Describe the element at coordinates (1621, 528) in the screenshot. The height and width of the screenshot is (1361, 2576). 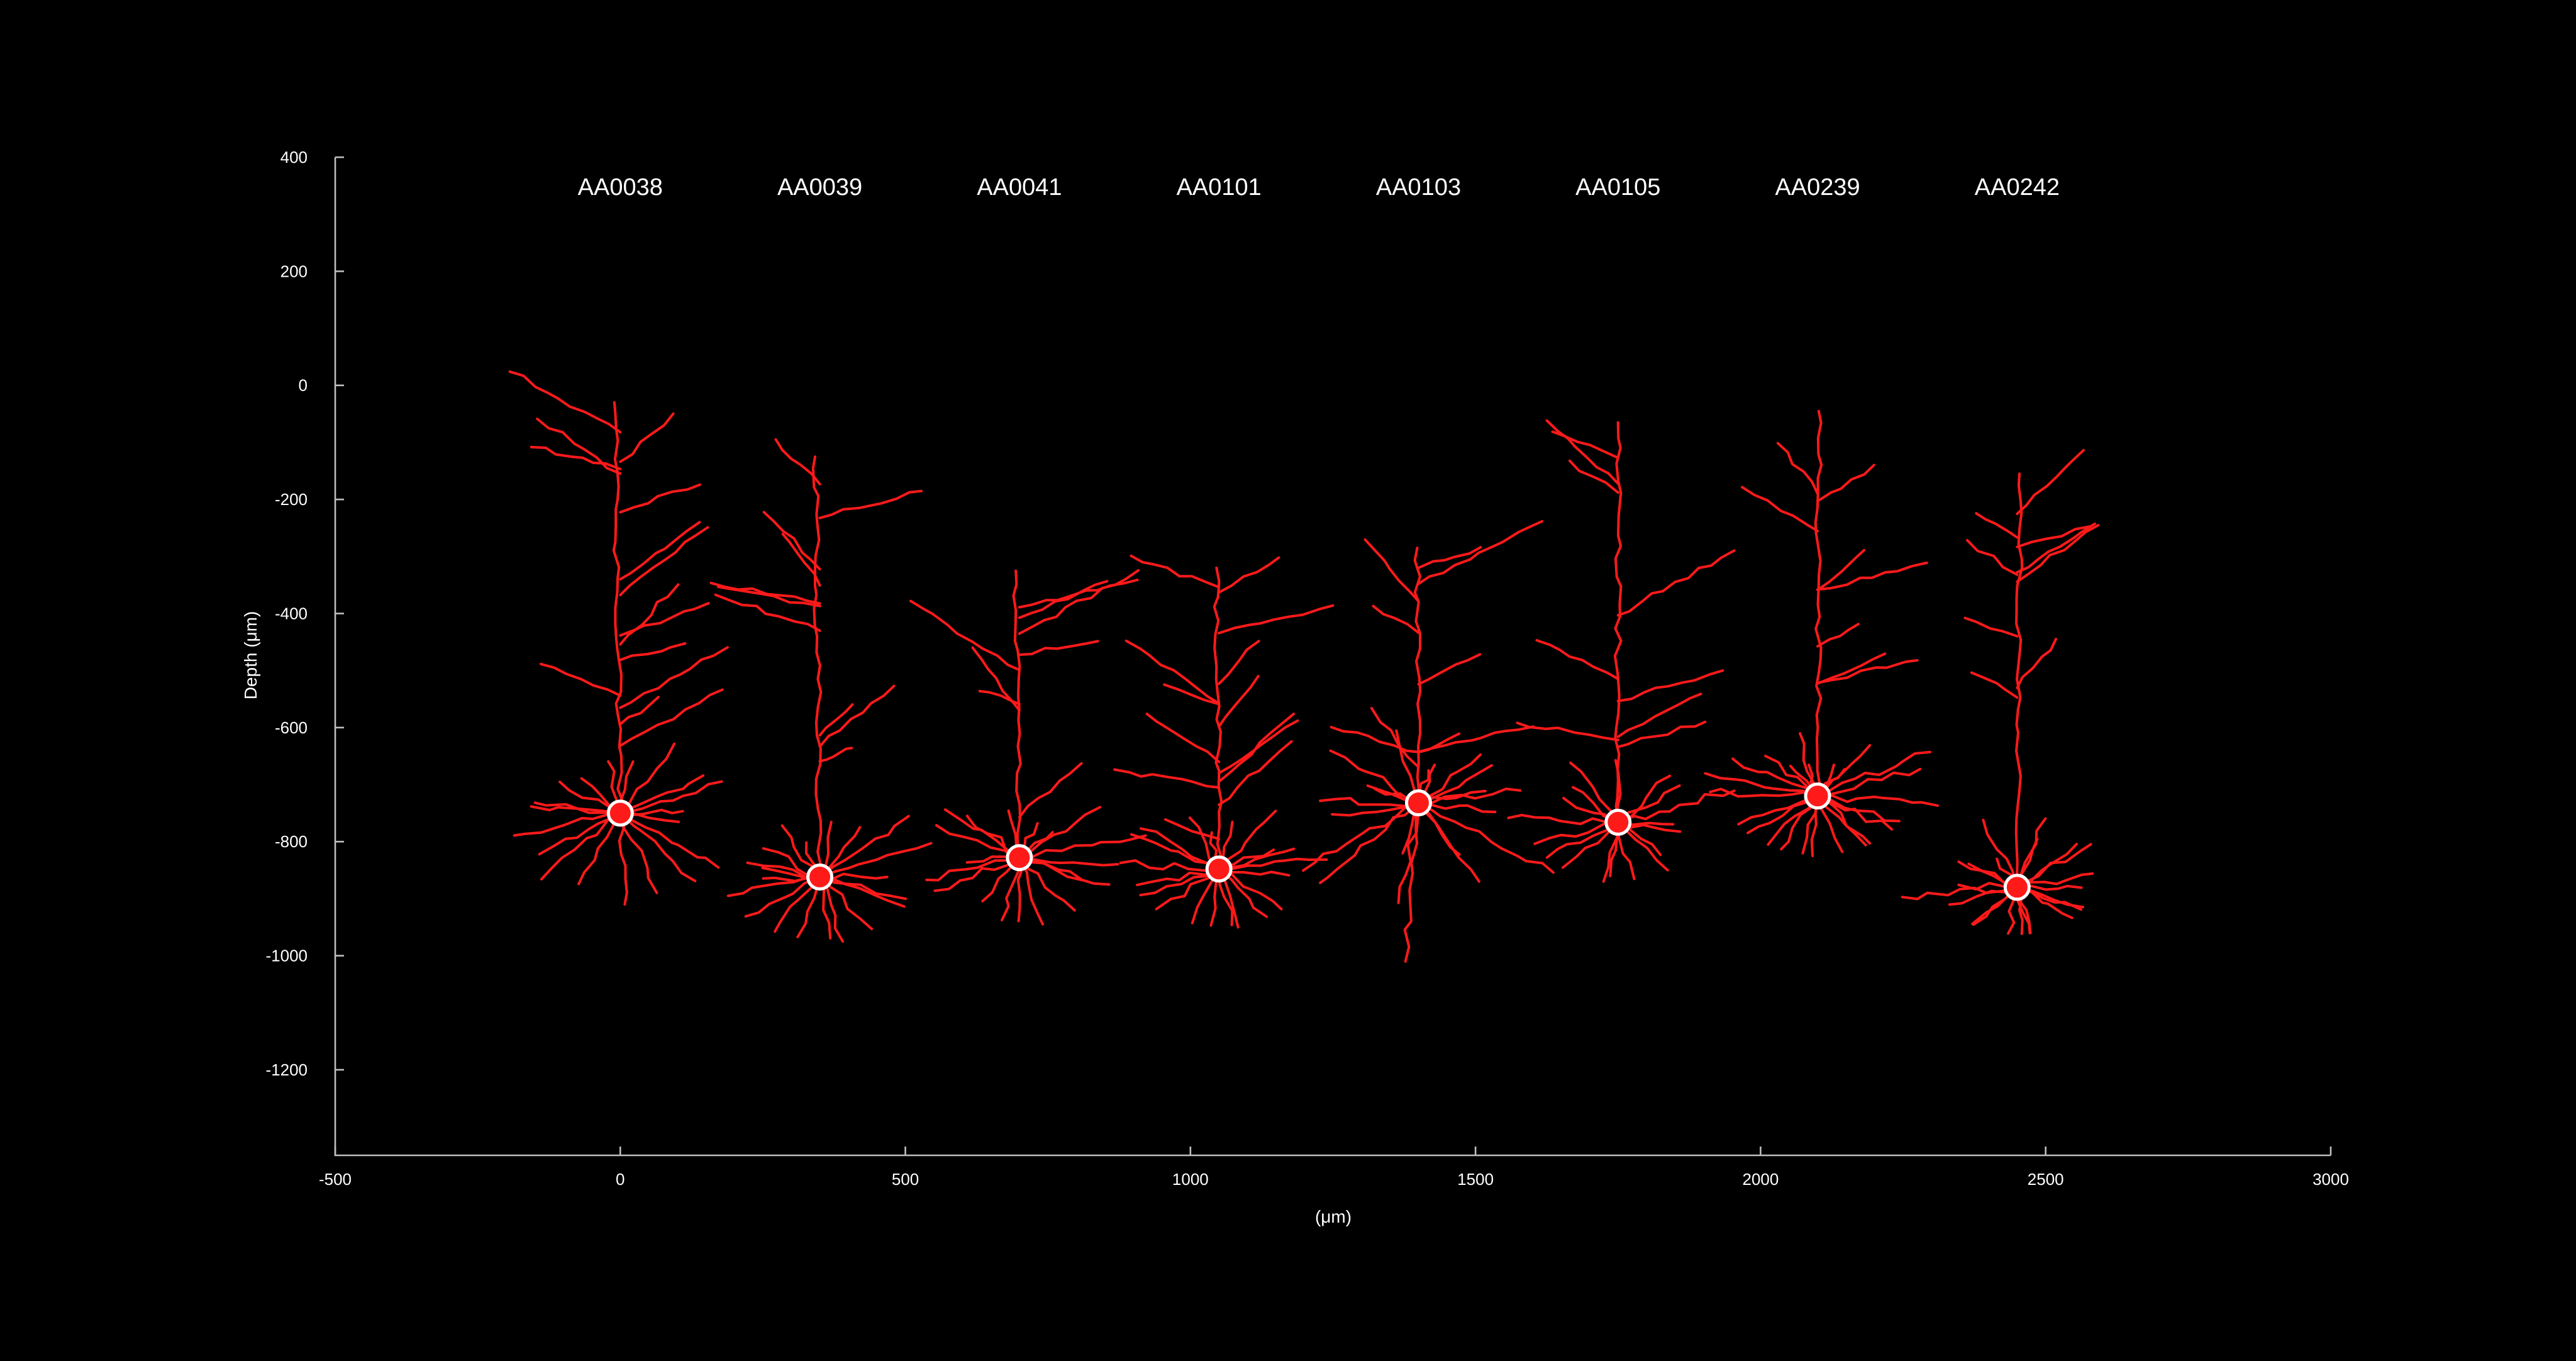
I see `neuron-aa0105: AA0105` at that location.